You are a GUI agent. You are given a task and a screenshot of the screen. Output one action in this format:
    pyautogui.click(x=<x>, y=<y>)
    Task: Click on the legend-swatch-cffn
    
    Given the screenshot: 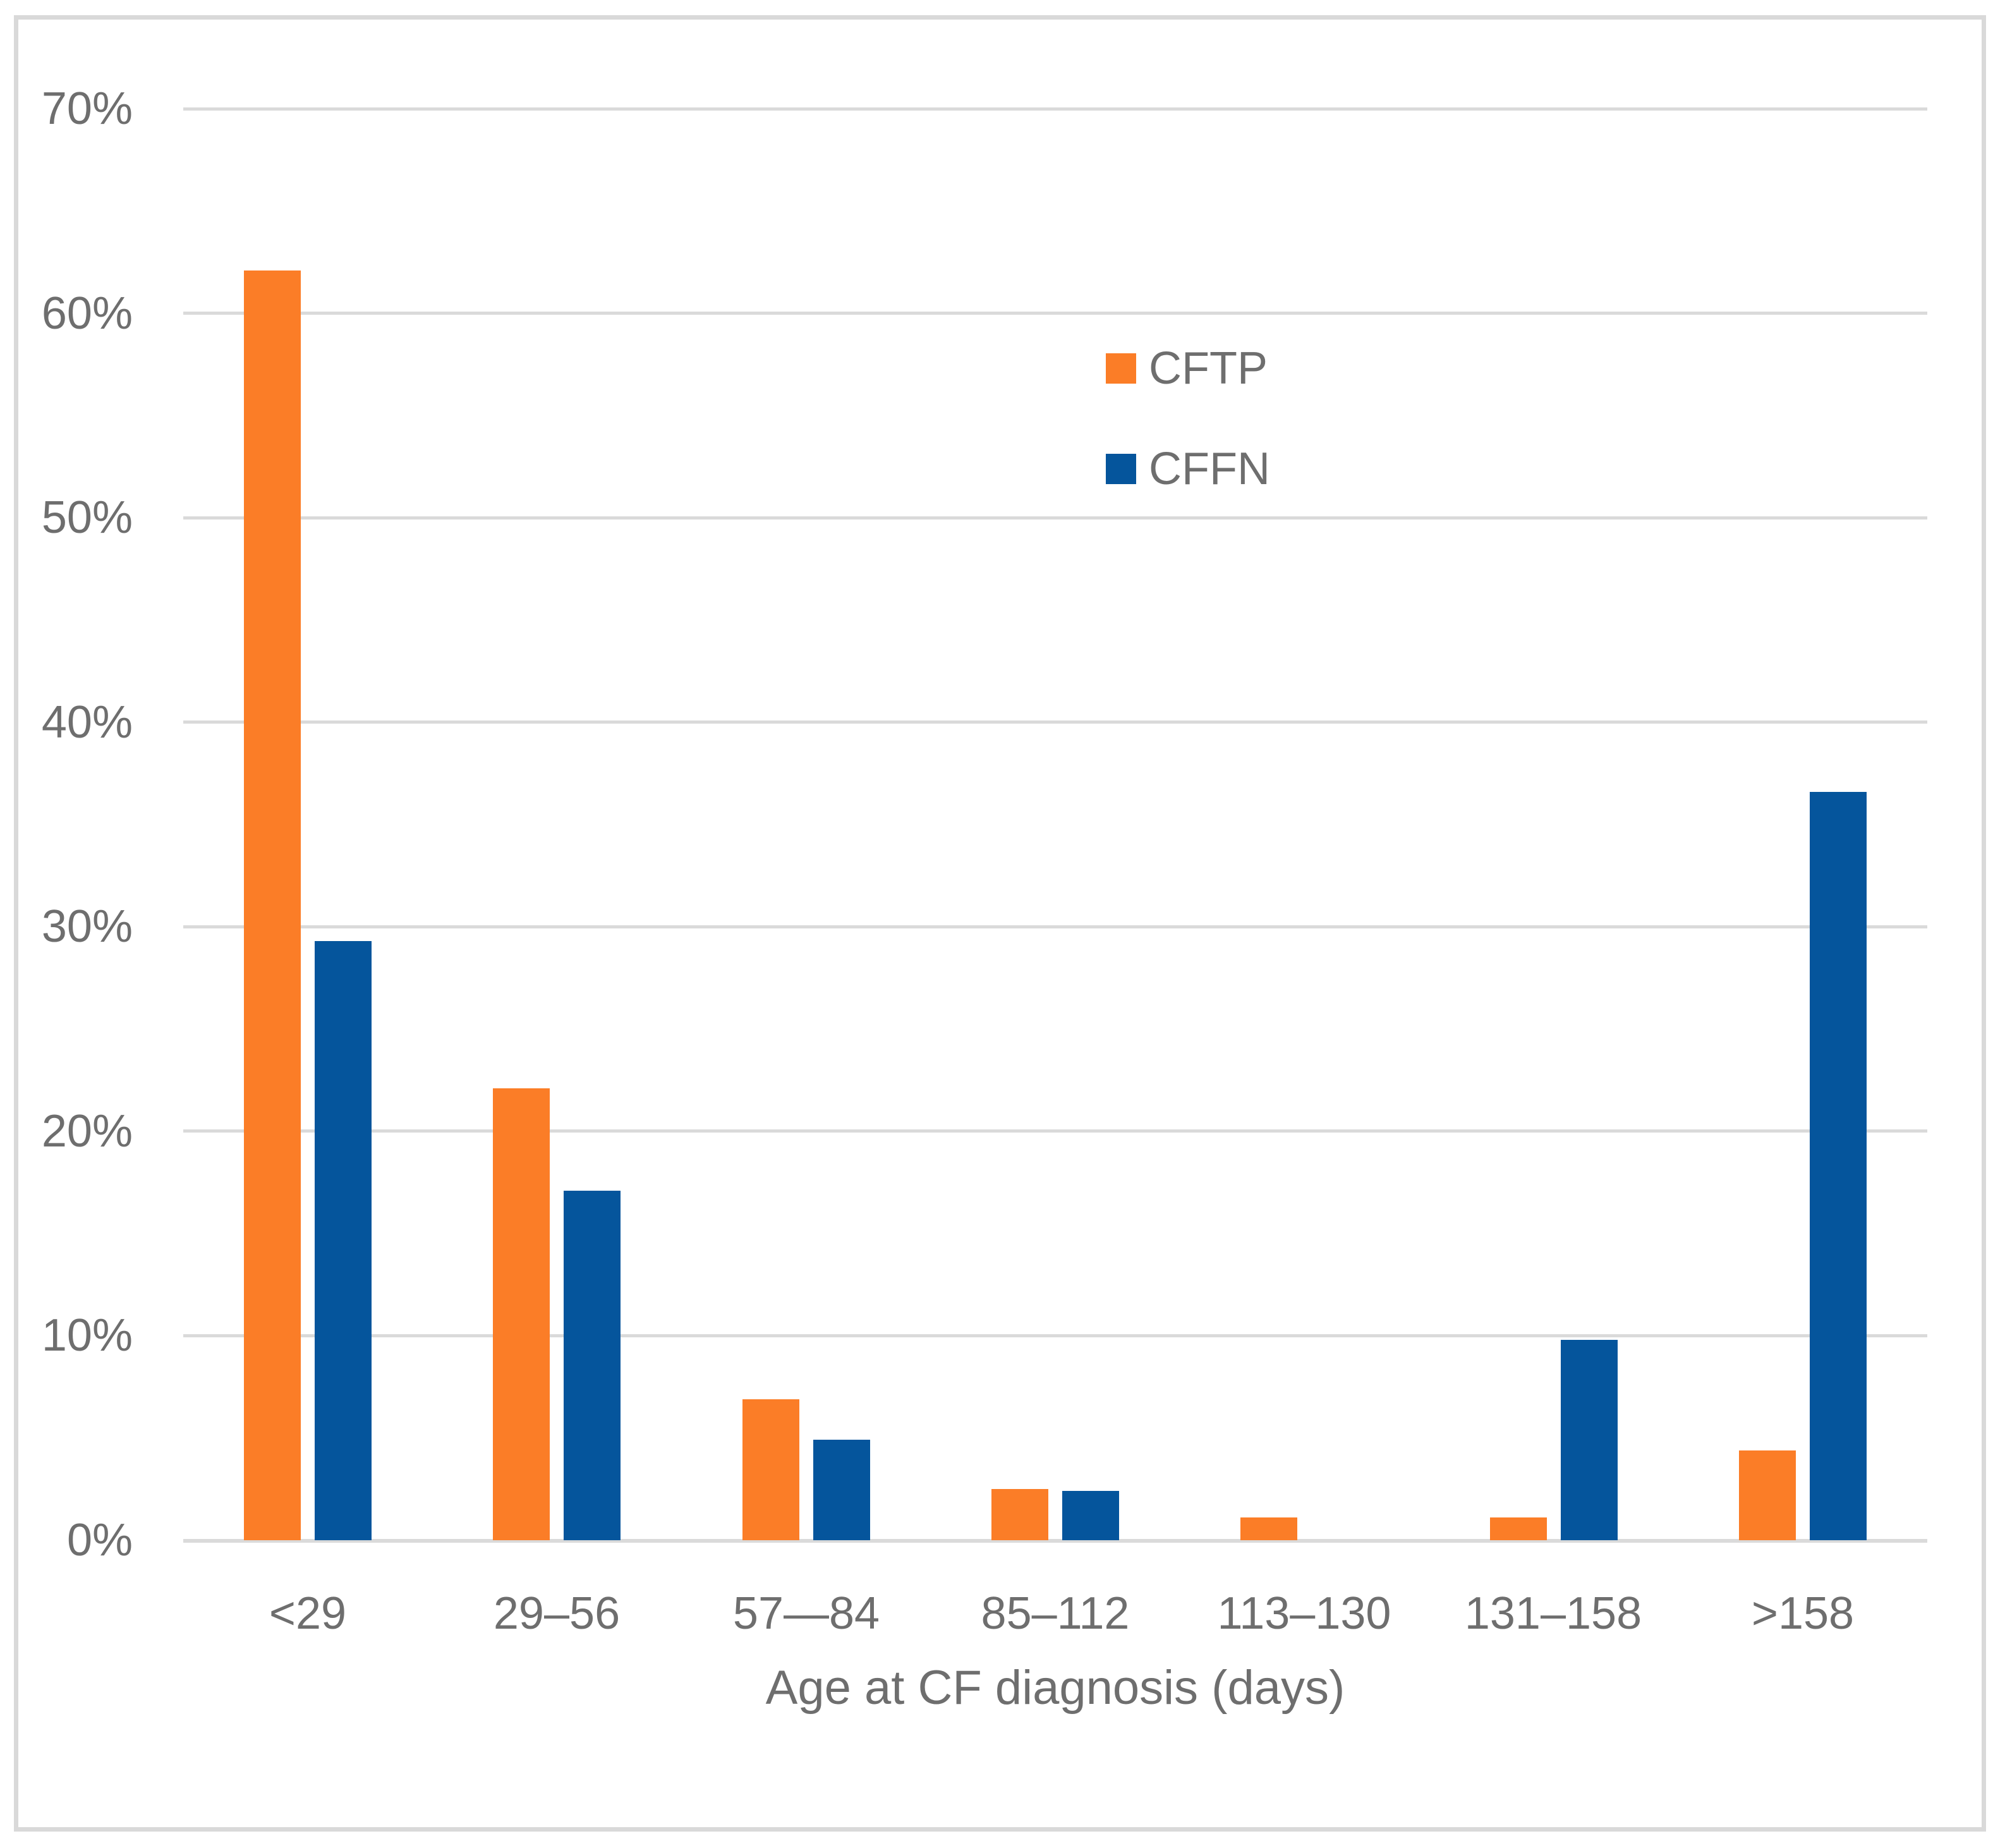 What is the action you would take?
    pyautogui.click(x=1121, y=469)
    